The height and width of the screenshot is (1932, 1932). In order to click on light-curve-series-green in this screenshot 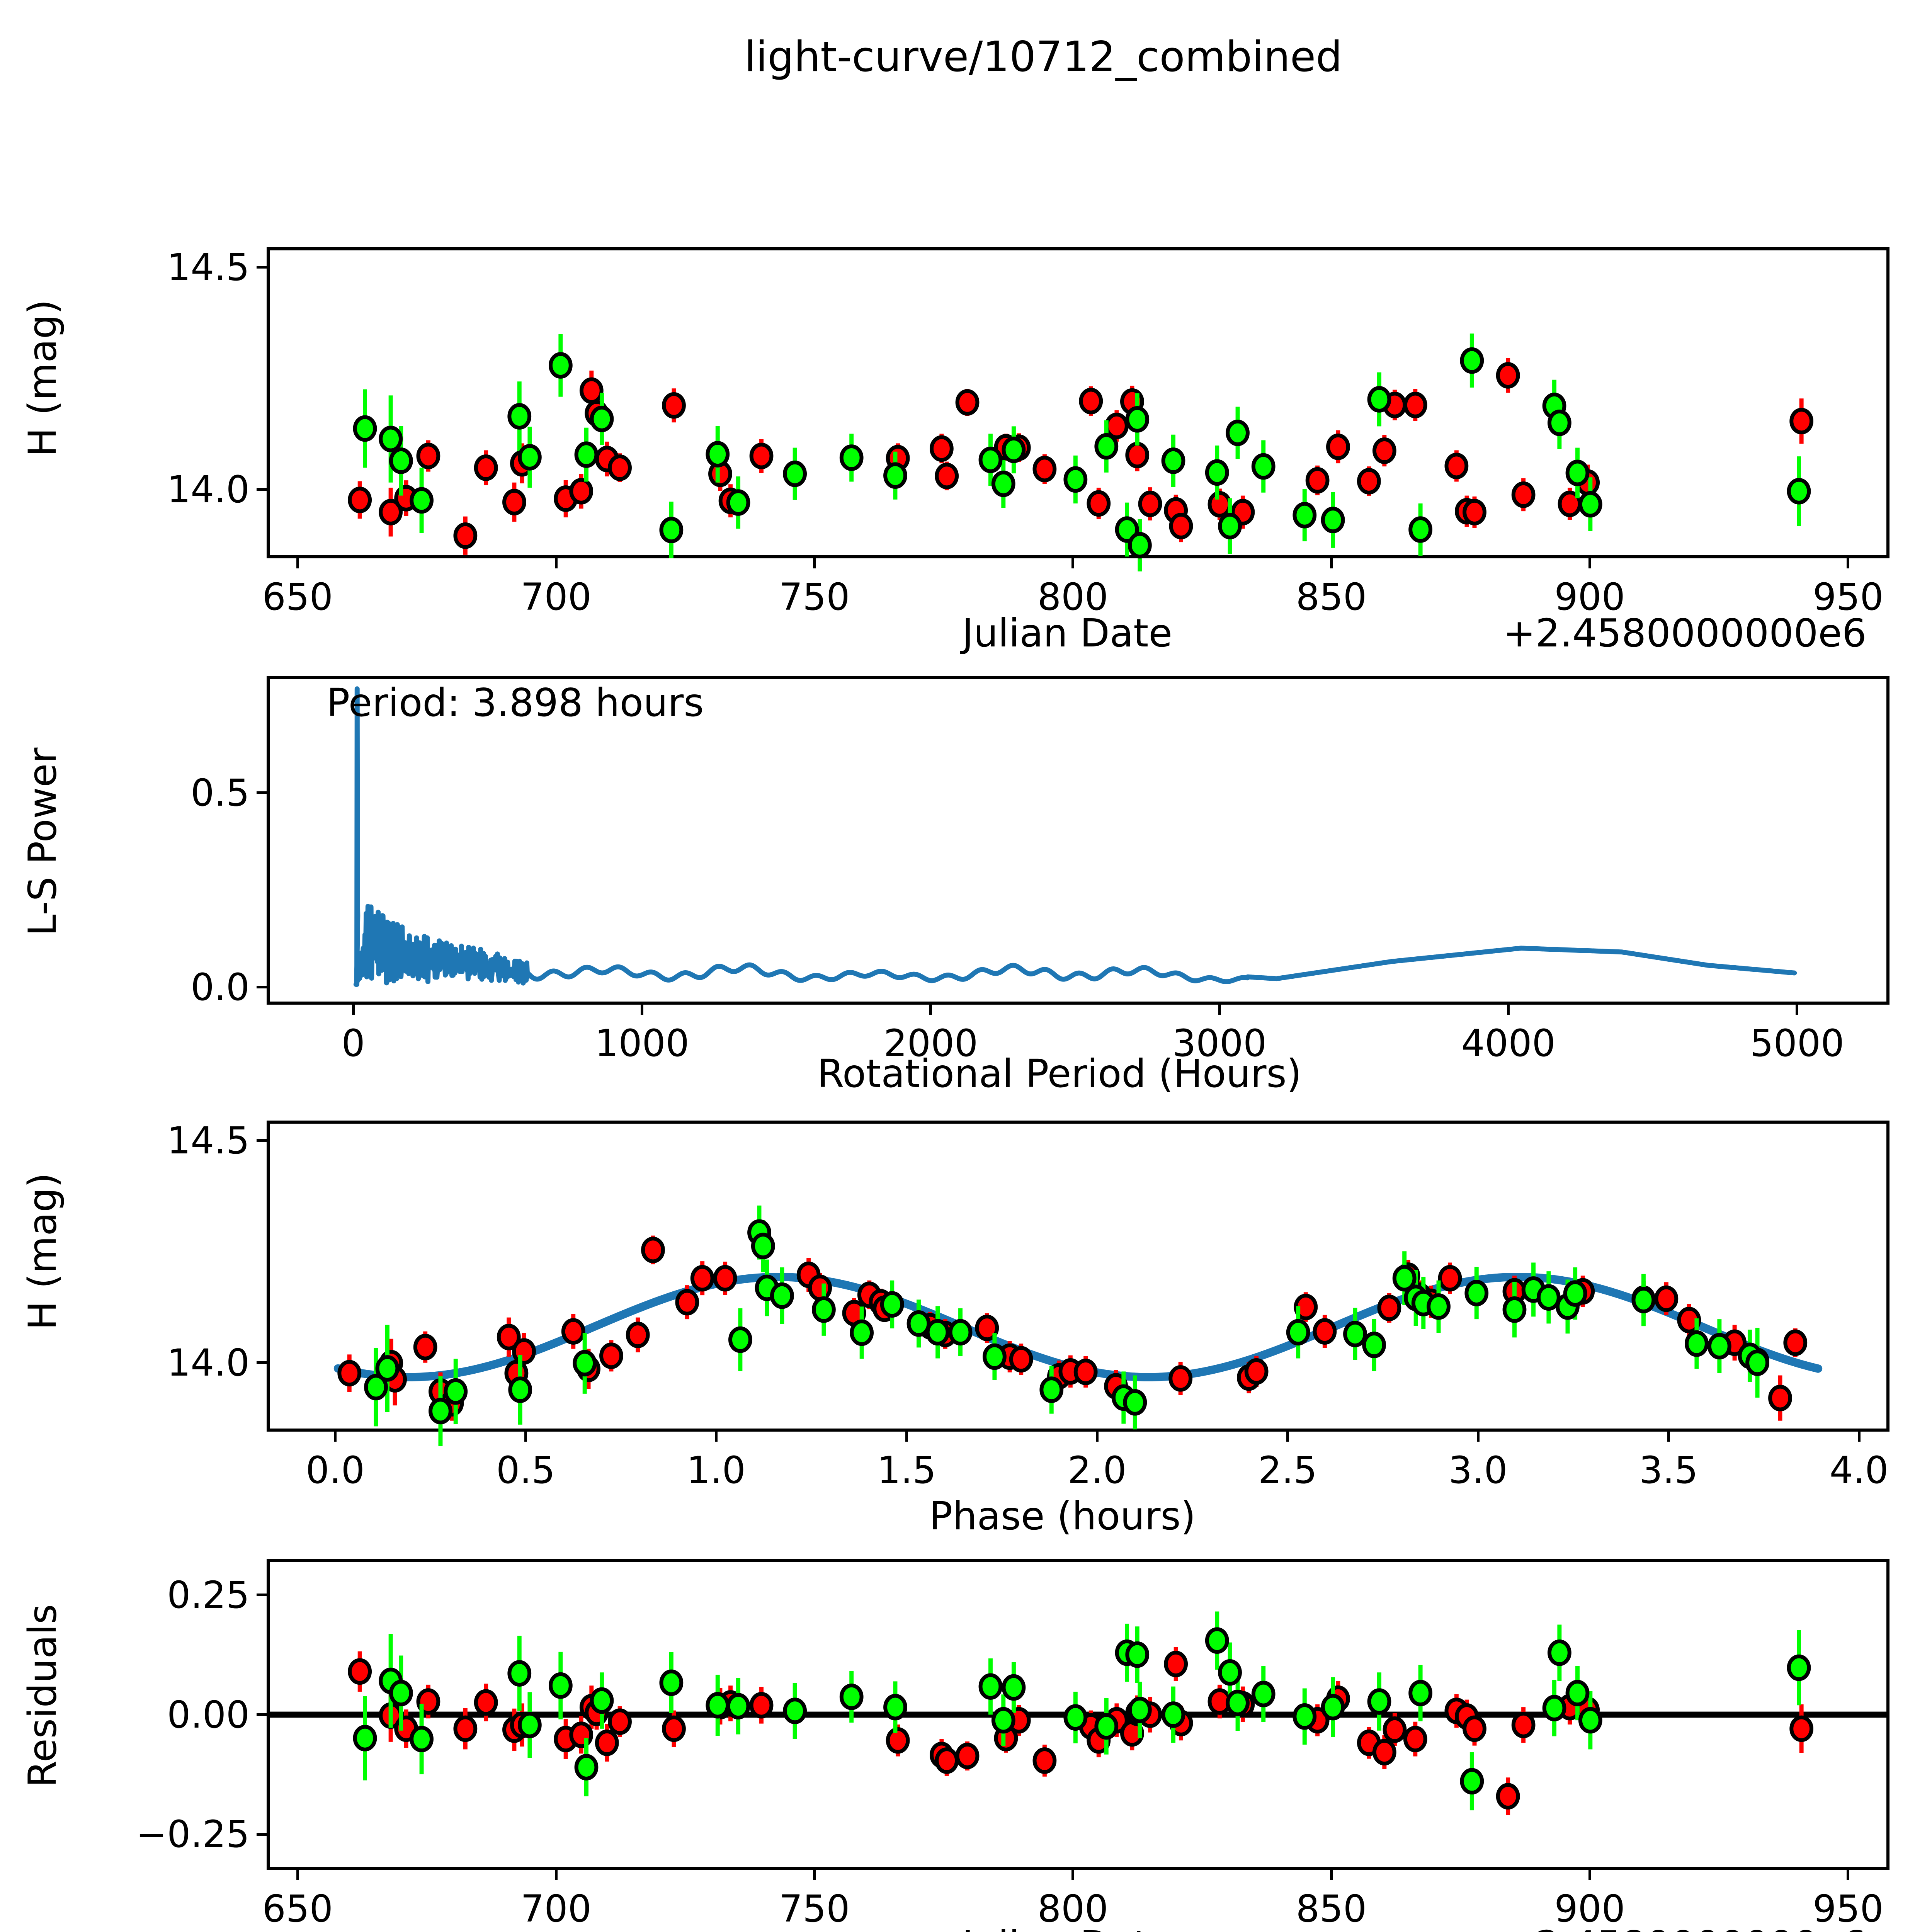, I will do `click(1082, 452)`.